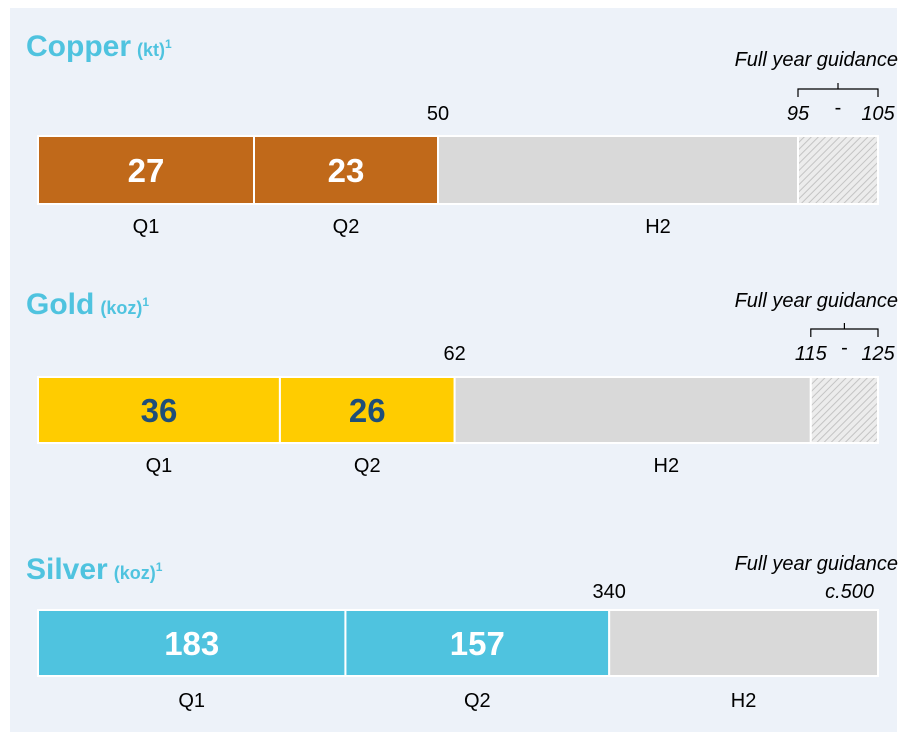 This screenshot has width=907, height=742. Describe the element at coordinates (60, 304) in the screenshot. I see `title-name: Gold` at that location.